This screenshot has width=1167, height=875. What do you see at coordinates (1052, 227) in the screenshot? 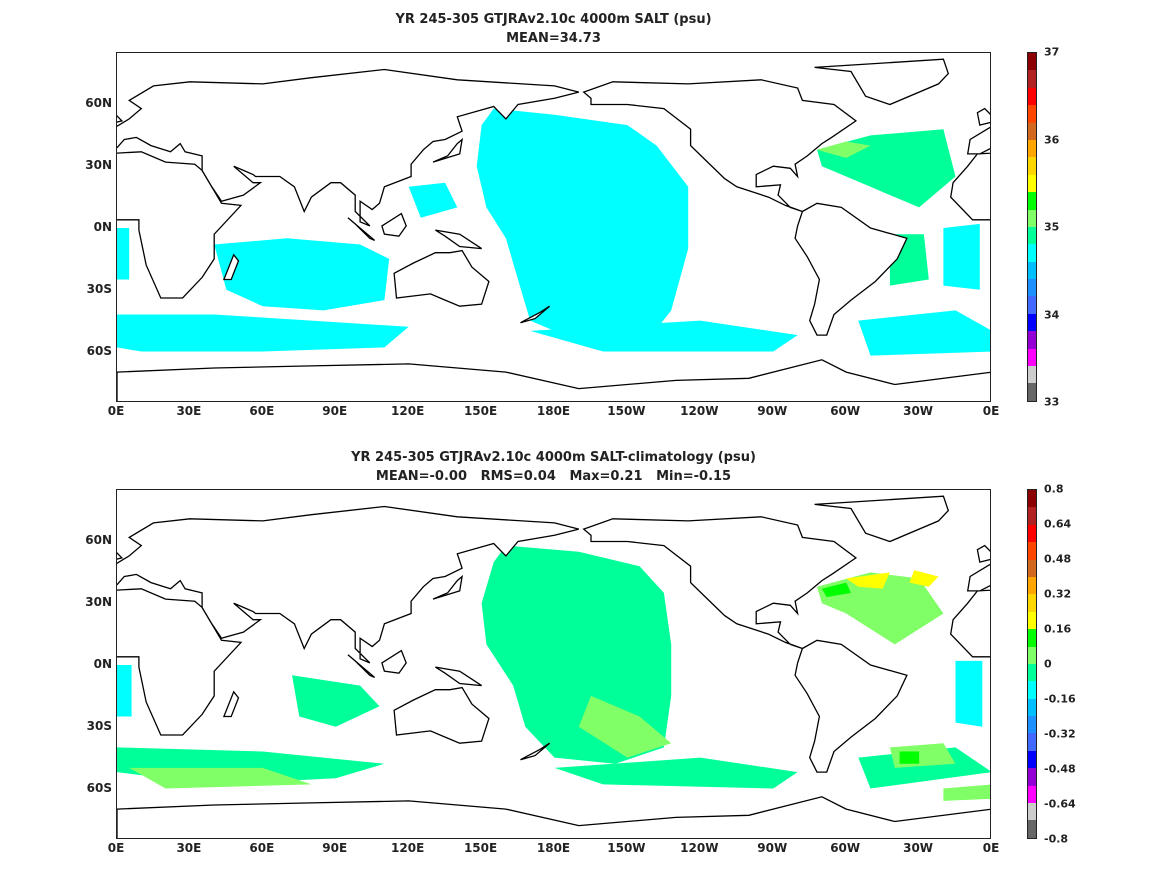
I see `colorbar-label: 35` at bounding box center [1052, 227].